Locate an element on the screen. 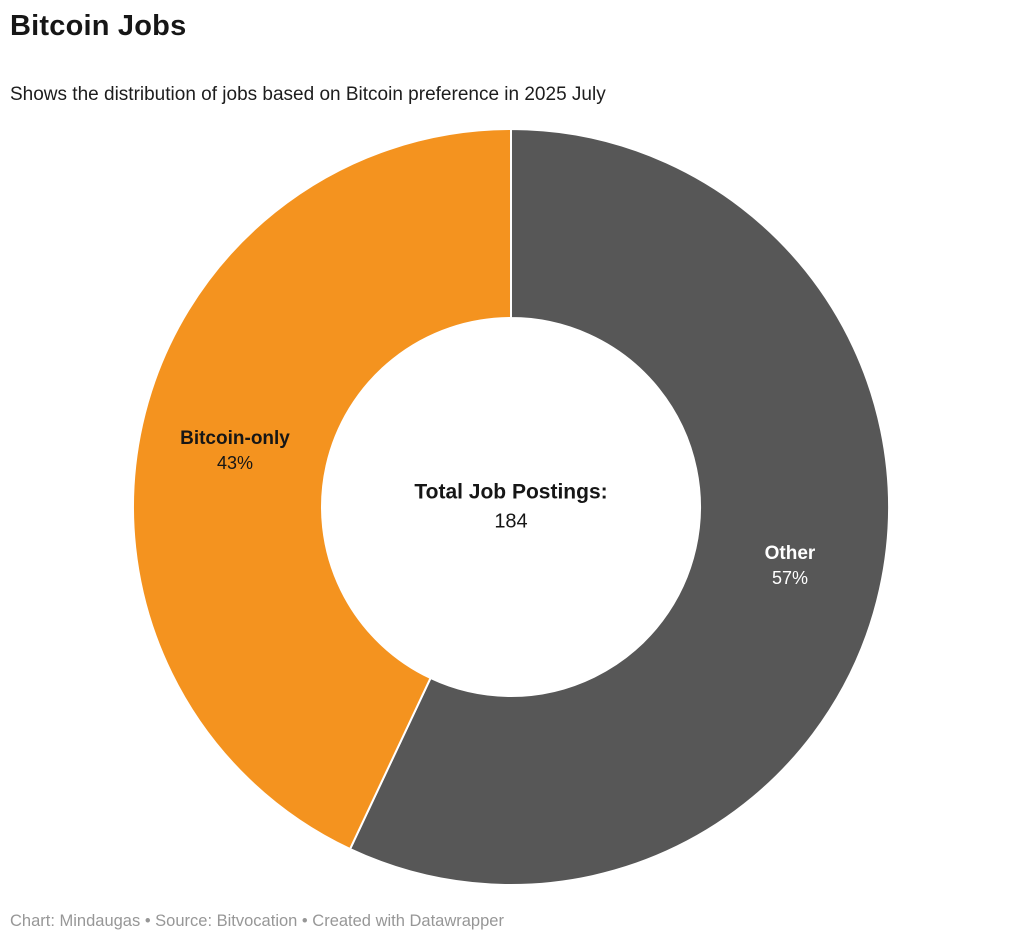  page-title: Bitcoin Jobs is located at coordinates (98, 26).